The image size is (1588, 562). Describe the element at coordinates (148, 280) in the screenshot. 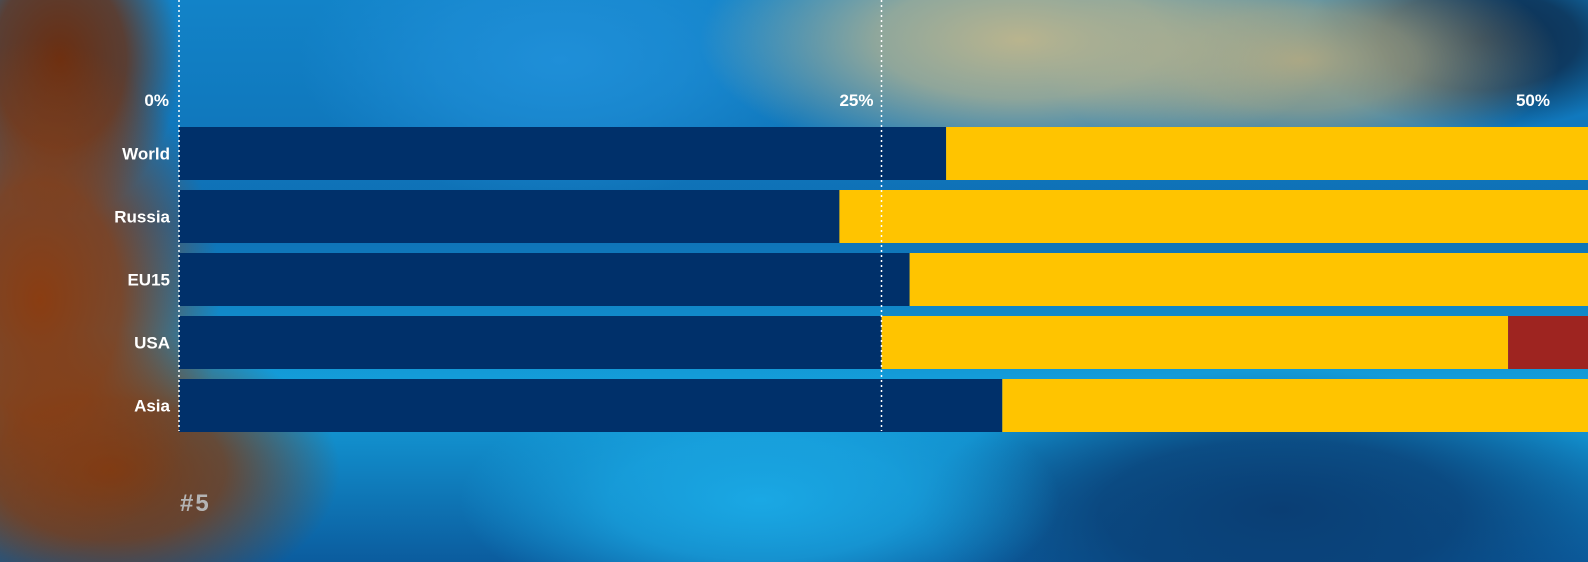

I see `category-label-eu15: EU15` at that location.